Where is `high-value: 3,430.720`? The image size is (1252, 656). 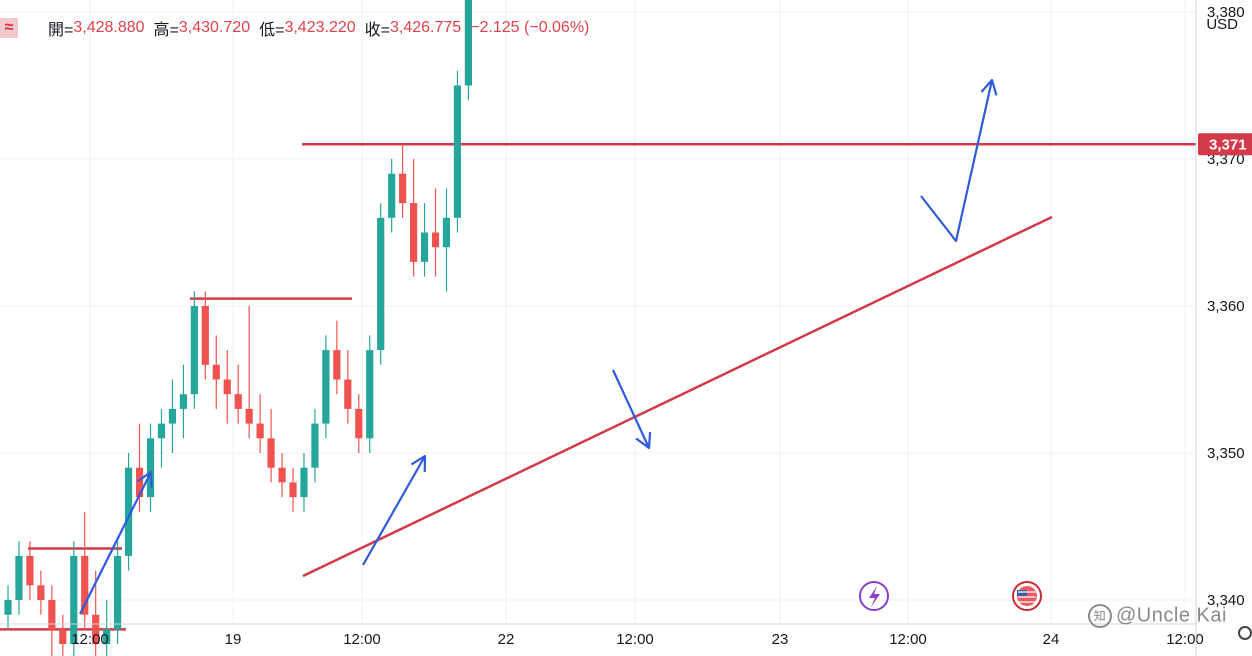 high-value: 3,430.720 is located at coordinates (214, 27).